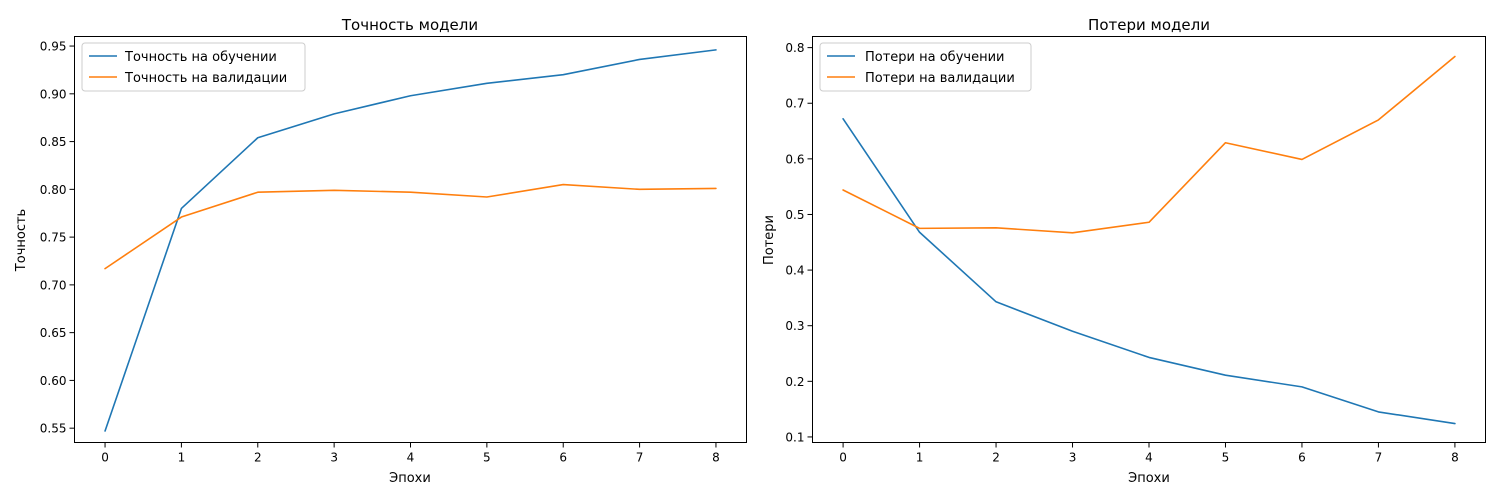 This screenshot has height=500, width=1500. I want to click on y-tick-label: 0.85, so click(53, 142).